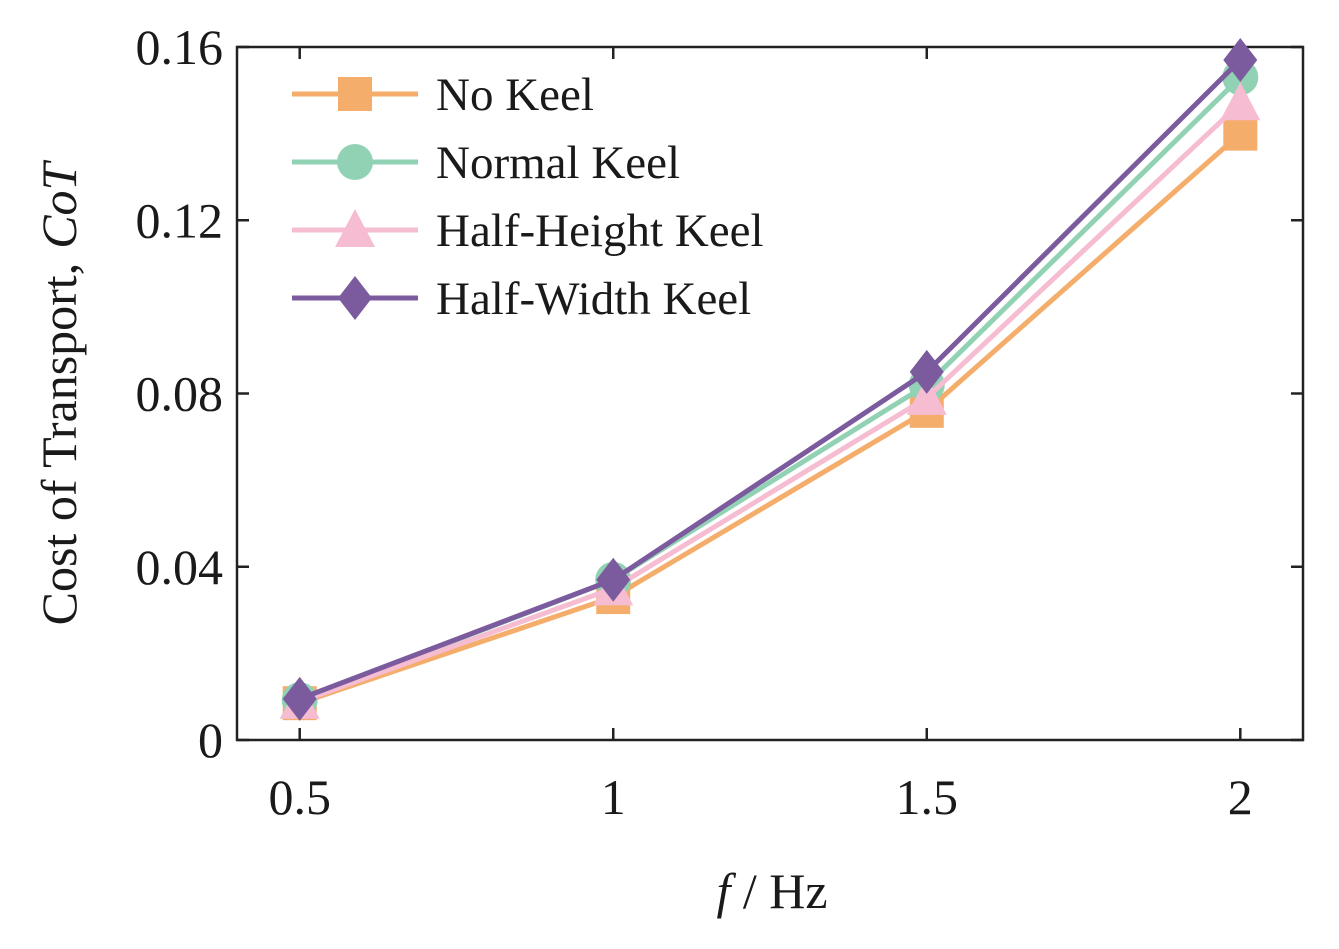 This screenshot has width=1339, height=949. I want to click on x-tick-label: 0.5, so click(299, 797).